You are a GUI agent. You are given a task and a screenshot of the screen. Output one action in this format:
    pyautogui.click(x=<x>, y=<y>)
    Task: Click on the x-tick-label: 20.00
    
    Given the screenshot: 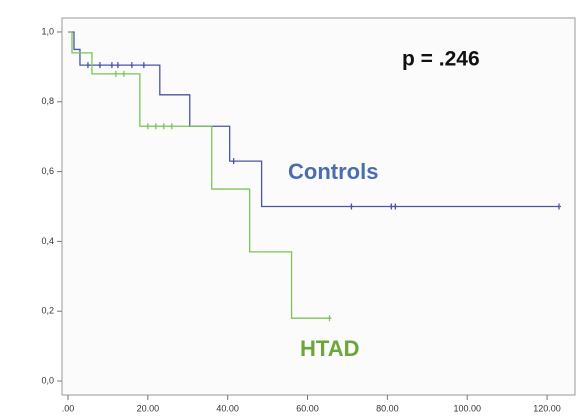 What is the action you would take?
    pyautogui.click(x=148, y=408)
    